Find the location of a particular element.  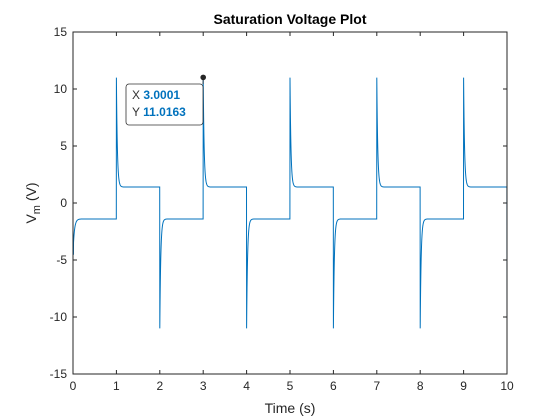

datatip-y-label: Y is located at coordinates (136, 112).